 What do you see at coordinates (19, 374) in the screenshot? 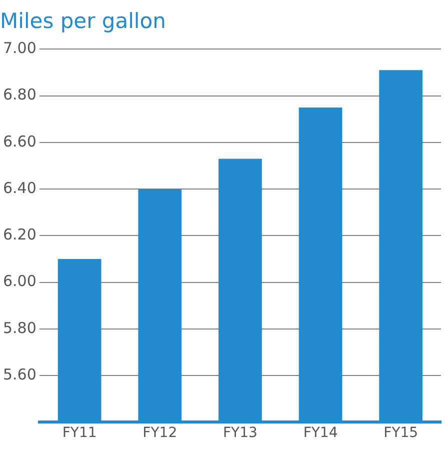
I see `y-tick-label: 5.60` at bounding box center [19, 374].